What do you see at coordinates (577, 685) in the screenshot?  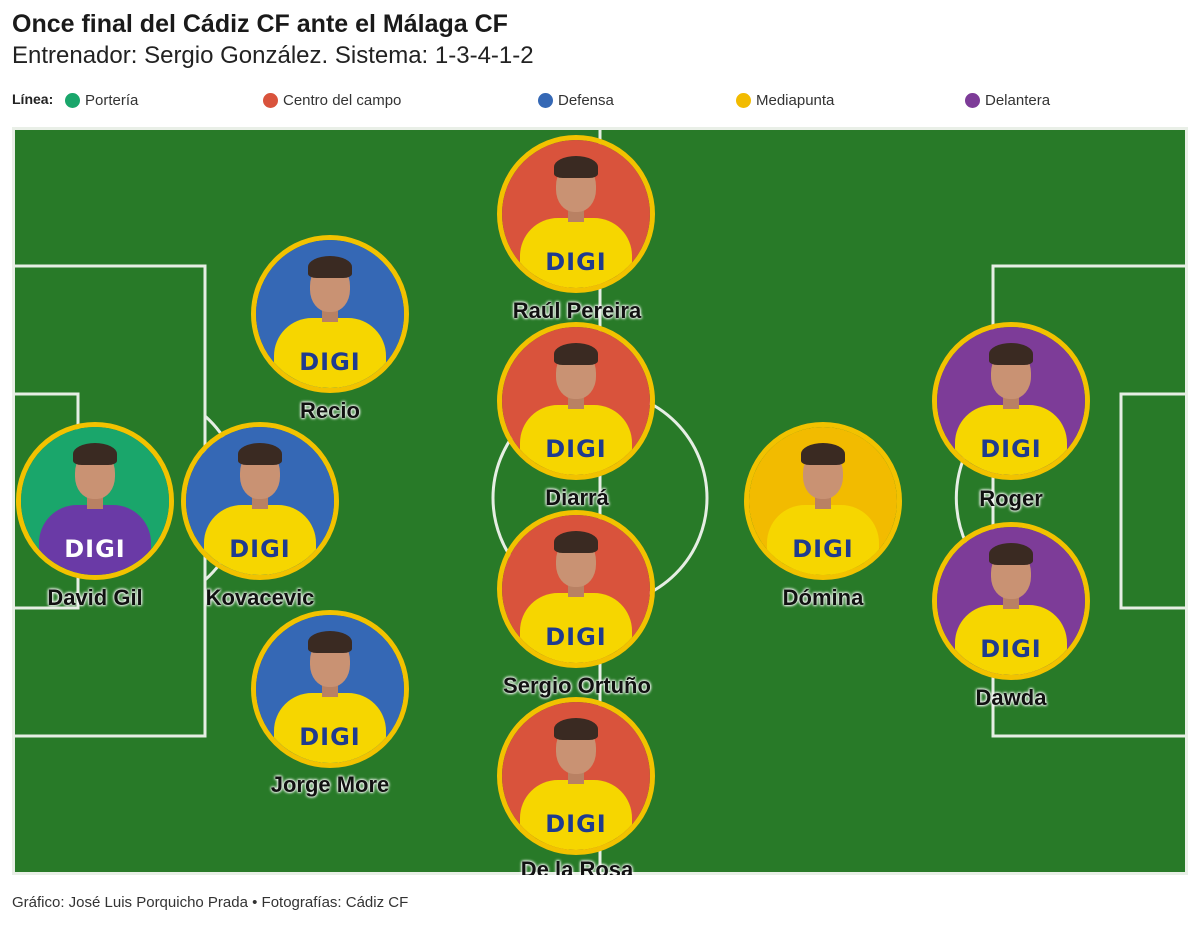 I see `player-name-sergio-ortuno: Sergio Ortuño` at bounding box center [577, 685].